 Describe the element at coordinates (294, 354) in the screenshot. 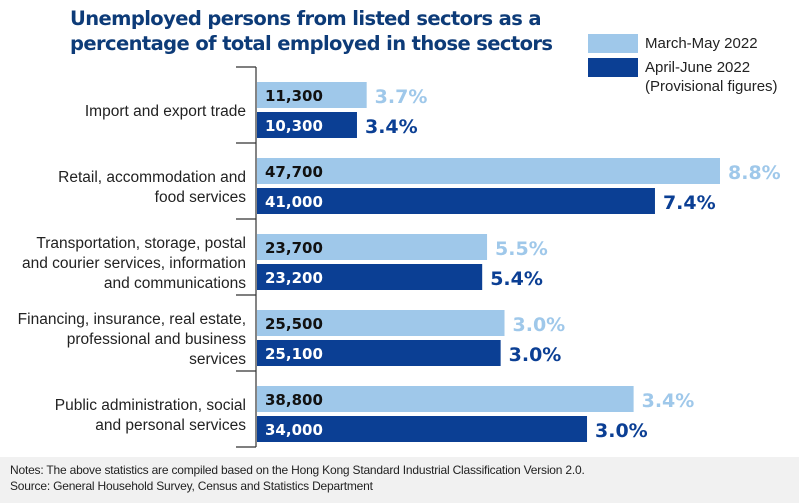

I see `bar-value-label: 25,100` at that location.